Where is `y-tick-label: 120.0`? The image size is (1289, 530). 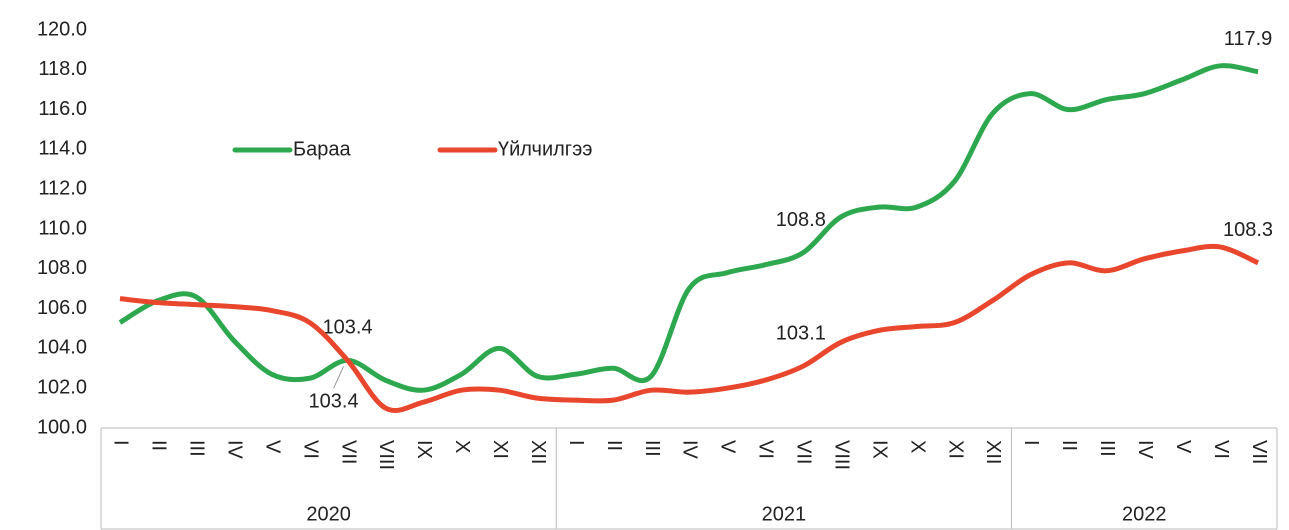
y-tick-label: 120.0 is located at coordinates (62, 29).